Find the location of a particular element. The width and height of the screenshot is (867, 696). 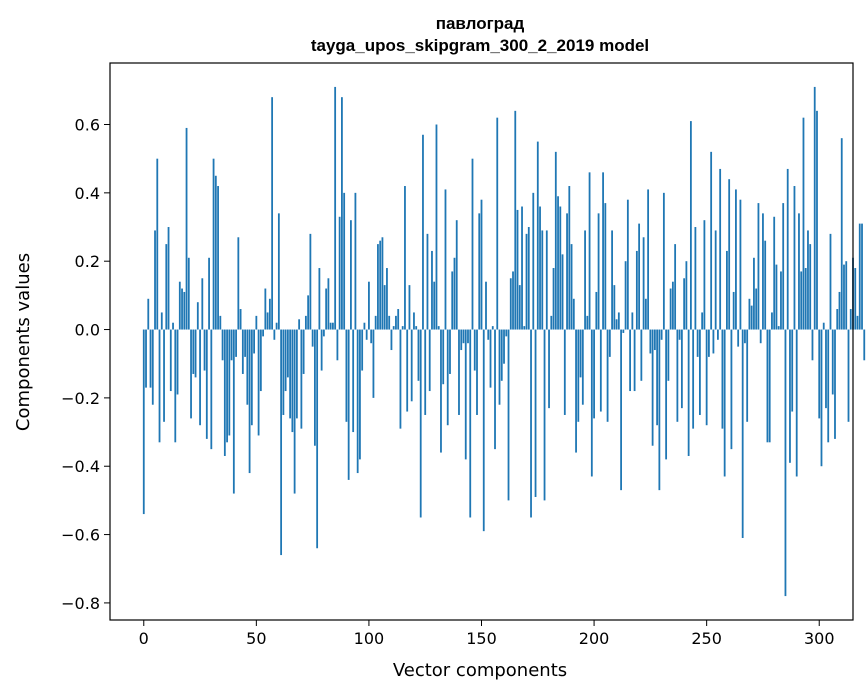

y-tick-label: −0.4 is located at coordinates (80, 466).